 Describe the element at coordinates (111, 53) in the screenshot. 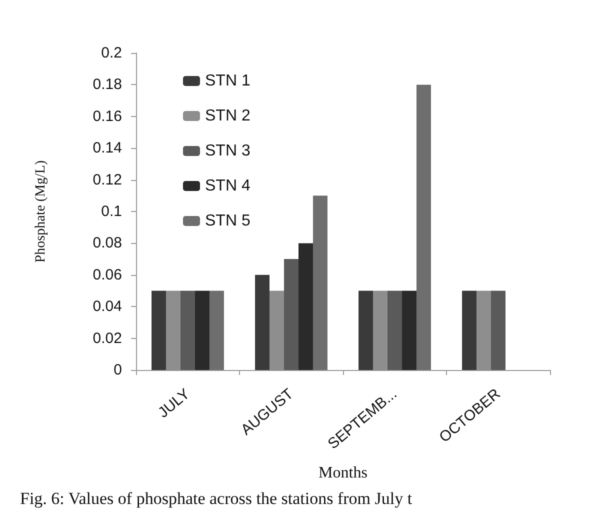

I see `y-tick-label: 0.2` at that location.